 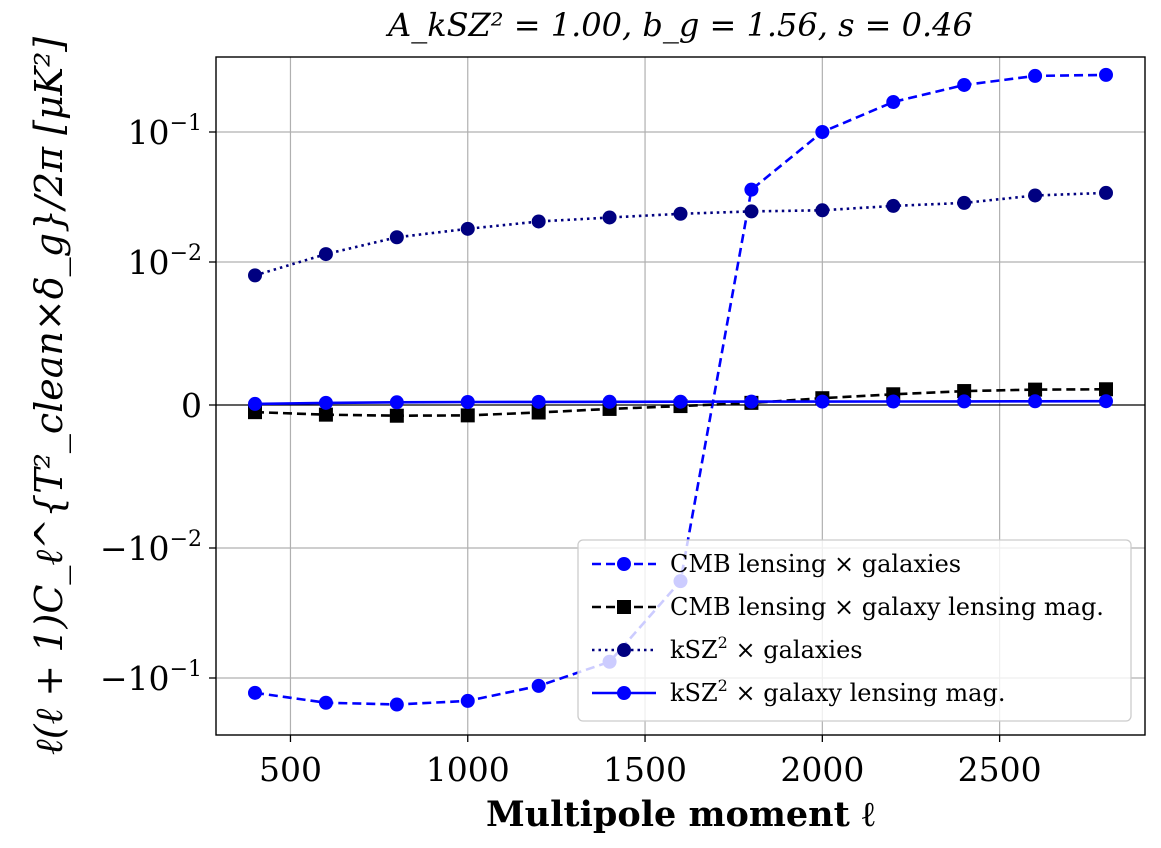 I want to click on x-tick-label-4: 2500, so click(x=1000, y=769).